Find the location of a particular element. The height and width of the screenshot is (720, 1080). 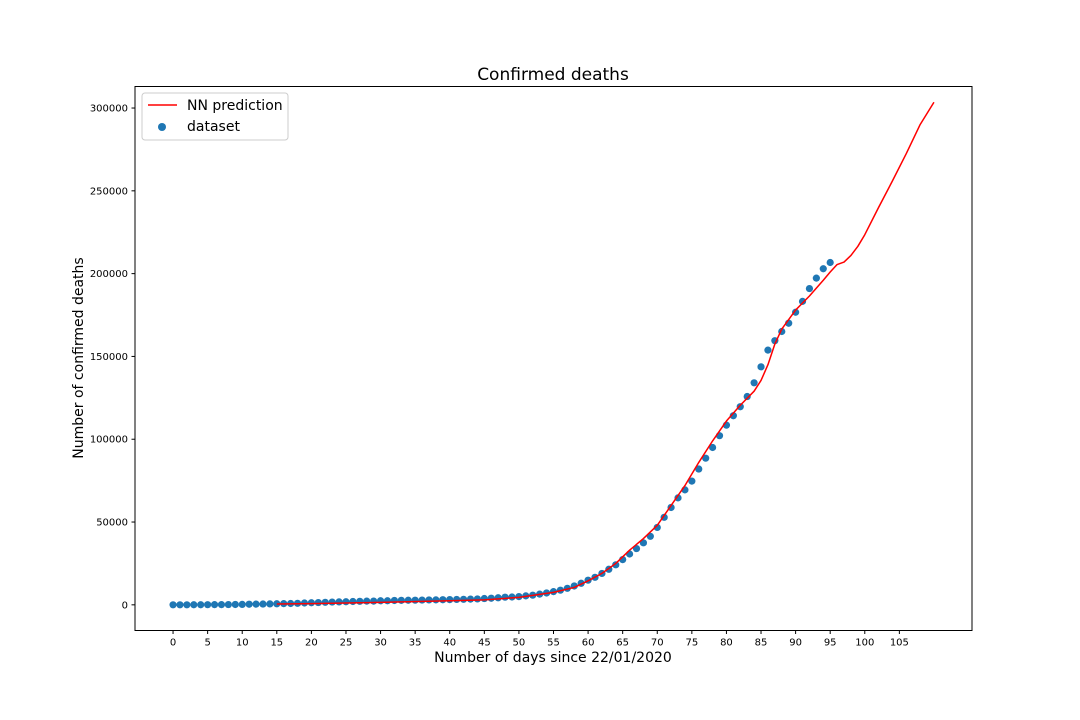

x-tick-label: 105 is located at coordinates (899, 643).